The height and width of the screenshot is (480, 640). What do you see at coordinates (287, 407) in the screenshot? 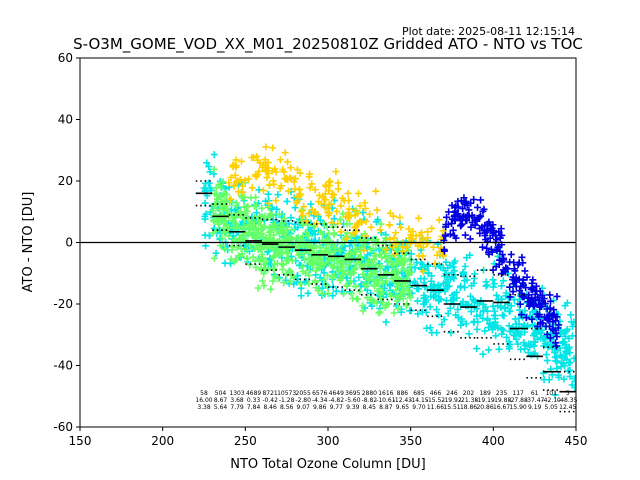
I see `bin-annotation: 8.56` at bounding box center [287, 407].